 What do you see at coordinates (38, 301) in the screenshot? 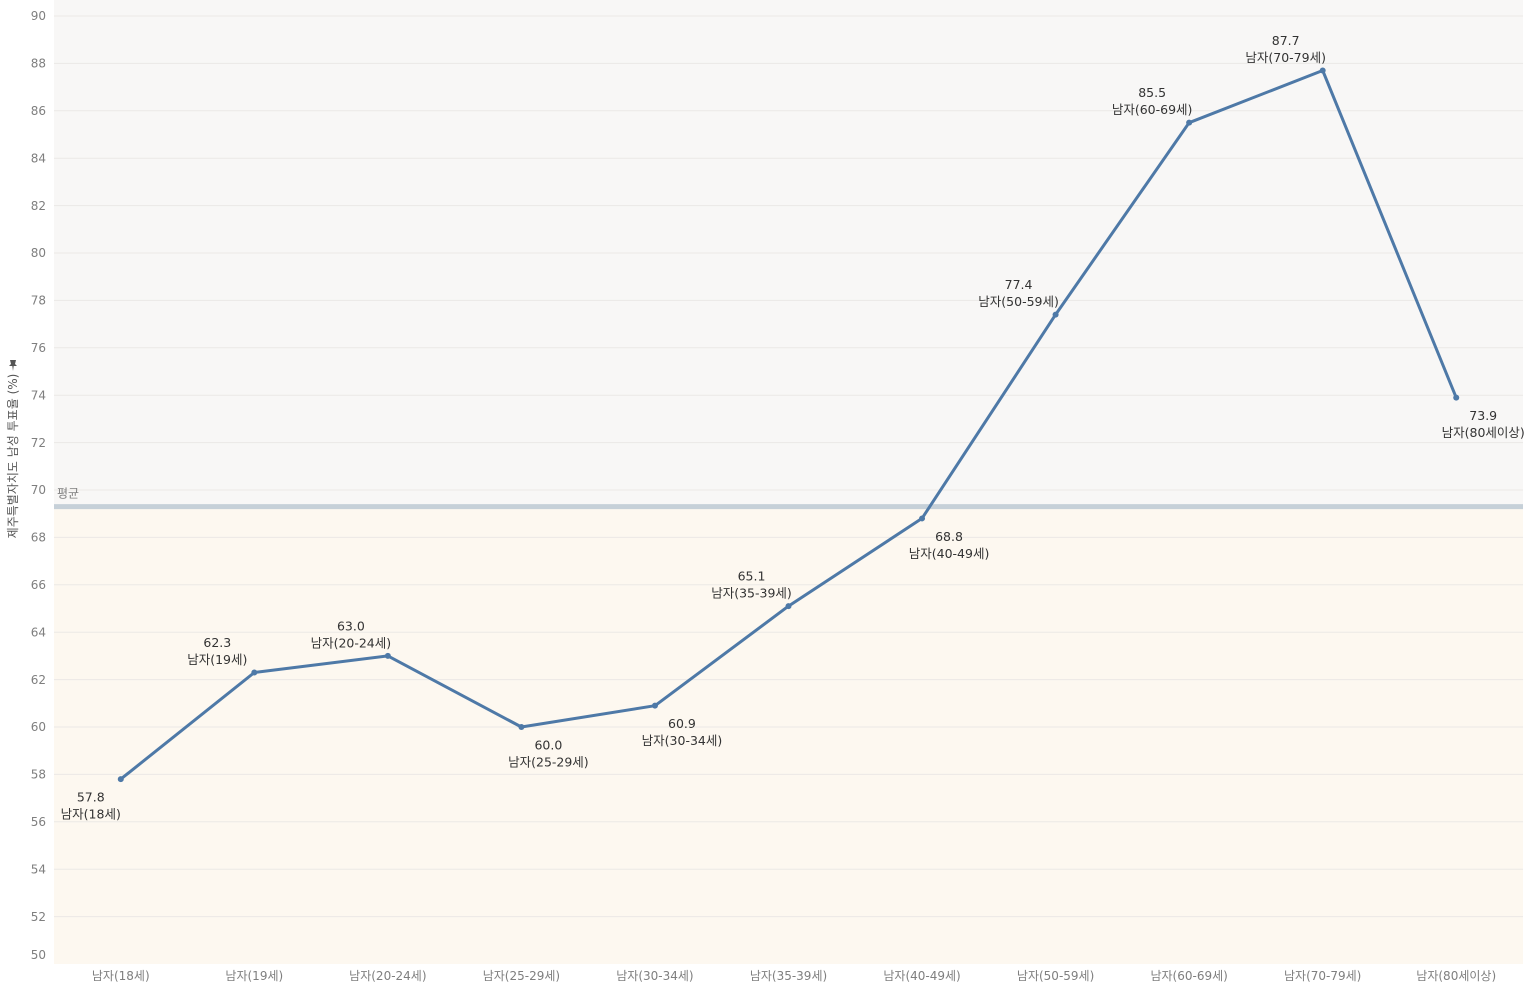
I see `y-tick-label: 78` at bounding box center [38, 301].